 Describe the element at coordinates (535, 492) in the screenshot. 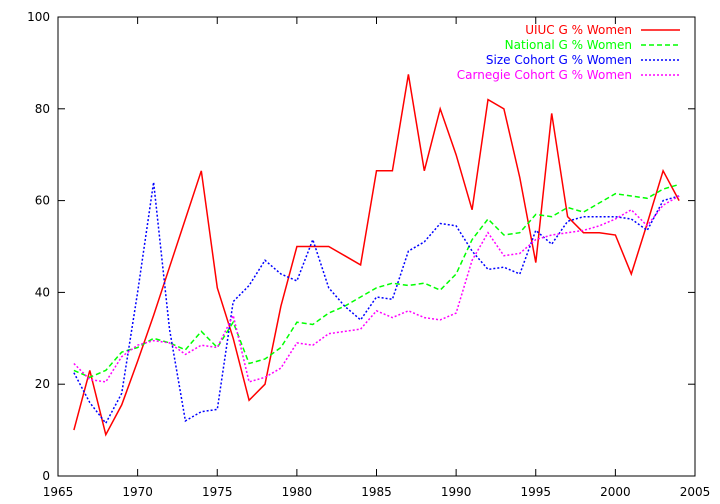

I see `x-tick-label: 1995` at that location.